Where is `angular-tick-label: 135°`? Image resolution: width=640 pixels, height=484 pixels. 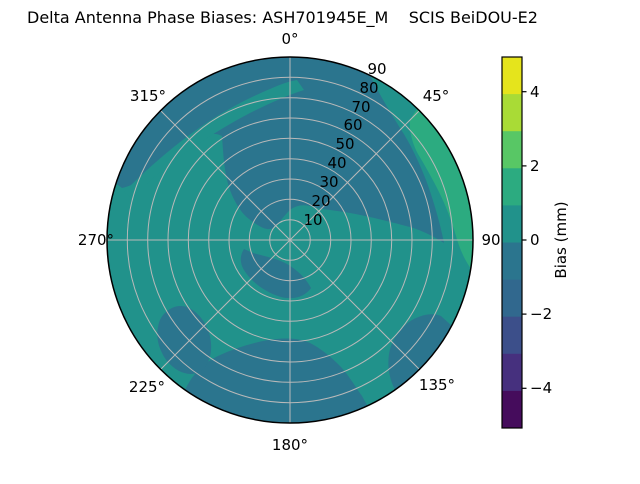
angular-tick-label: 135° is located at coordinates (437, 385).